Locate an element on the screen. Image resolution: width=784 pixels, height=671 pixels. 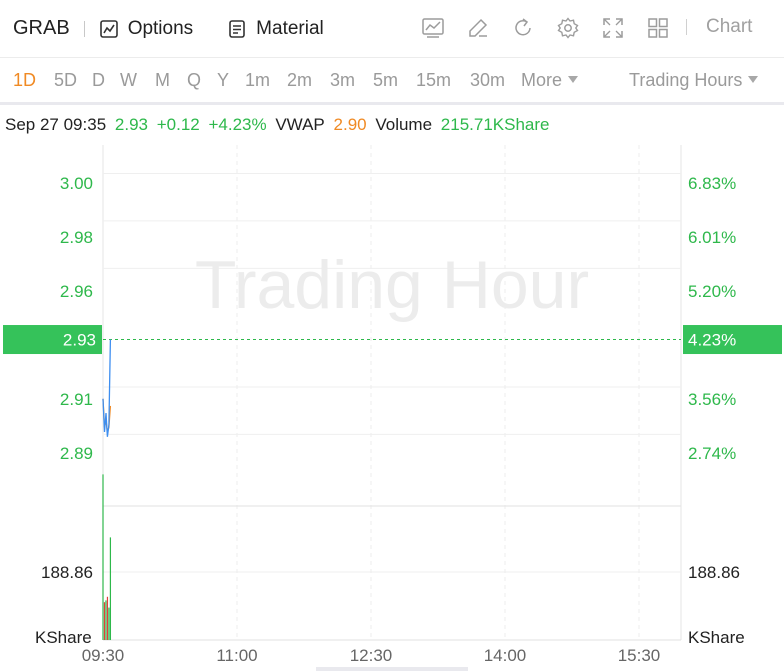
current-price-tag is located at coordinates (52, 340).